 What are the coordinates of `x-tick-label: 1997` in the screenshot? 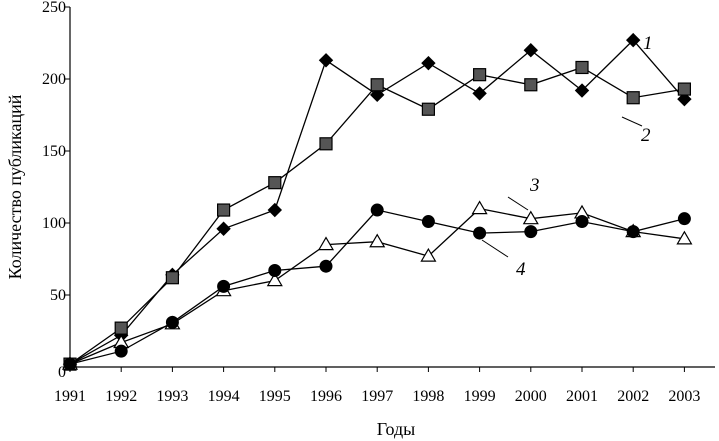 It's located at (377, 396).